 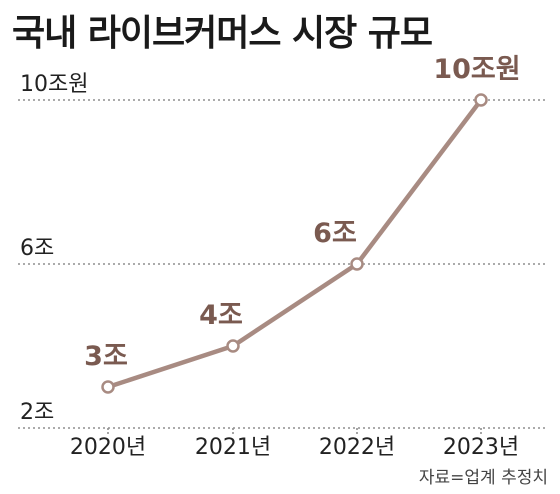 What do you see at coordinates (221, 315) in the screenshot?
I see `data-label: 4조` at bounding box center [221, 315].